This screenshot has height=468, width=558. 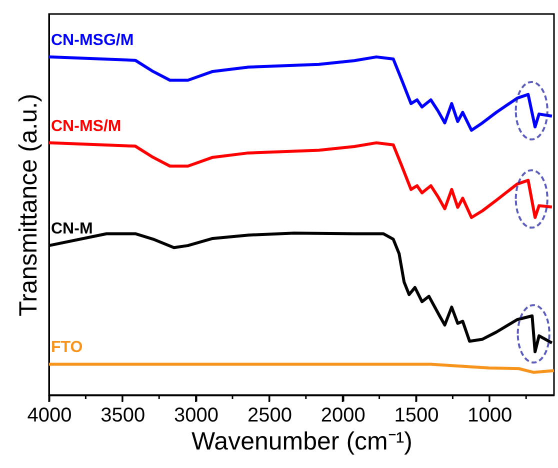 I want to click on x-axis-title: Wavenumber (cm⁻¹), so click(x=302, y=442).